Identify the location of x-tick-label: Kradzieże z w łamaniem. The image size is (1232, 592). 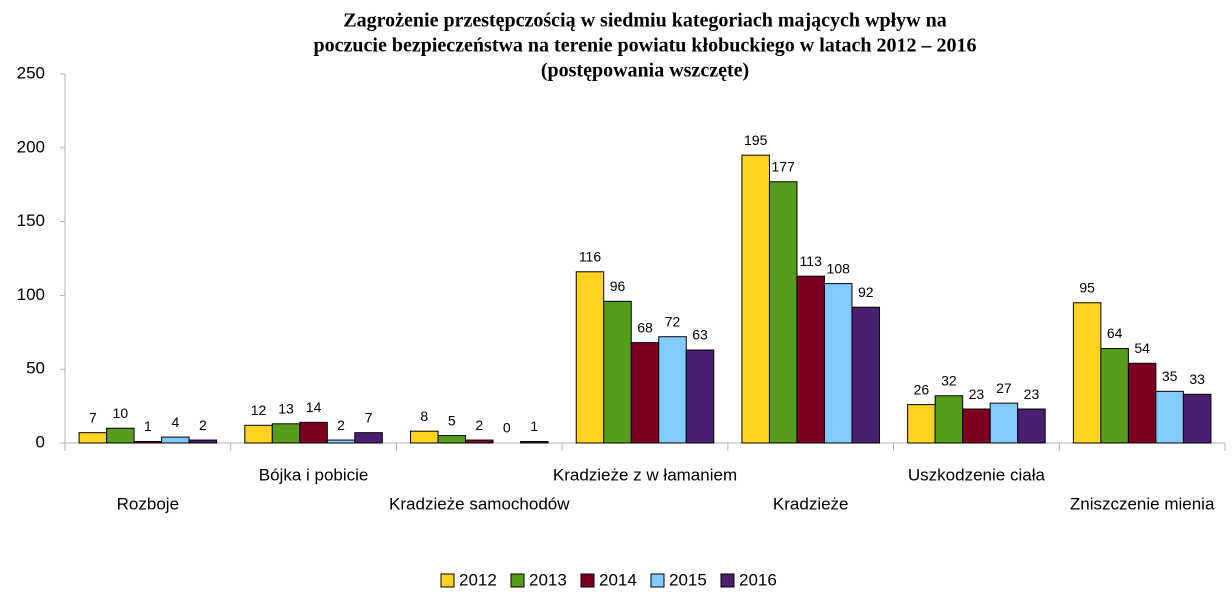
(645, 474).